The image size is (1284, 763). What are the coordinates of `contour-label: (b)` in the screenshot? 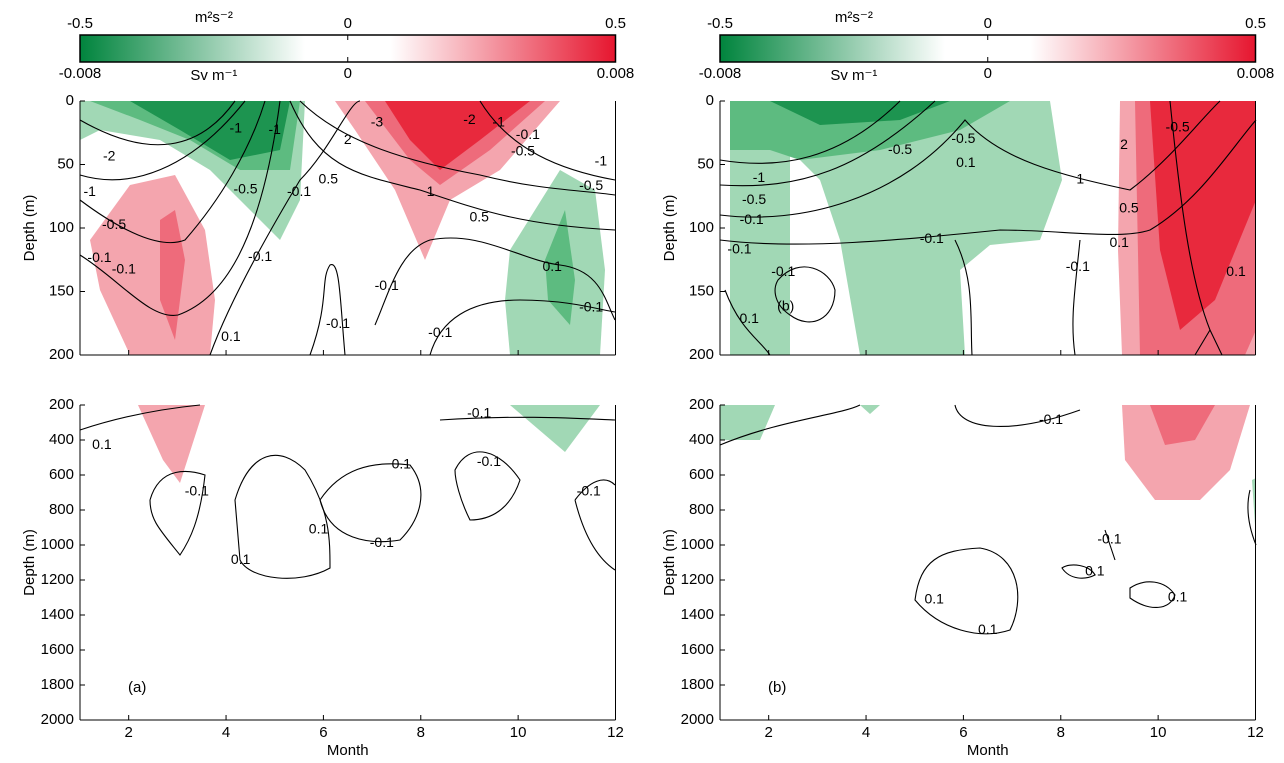 It's located at (785, 305).